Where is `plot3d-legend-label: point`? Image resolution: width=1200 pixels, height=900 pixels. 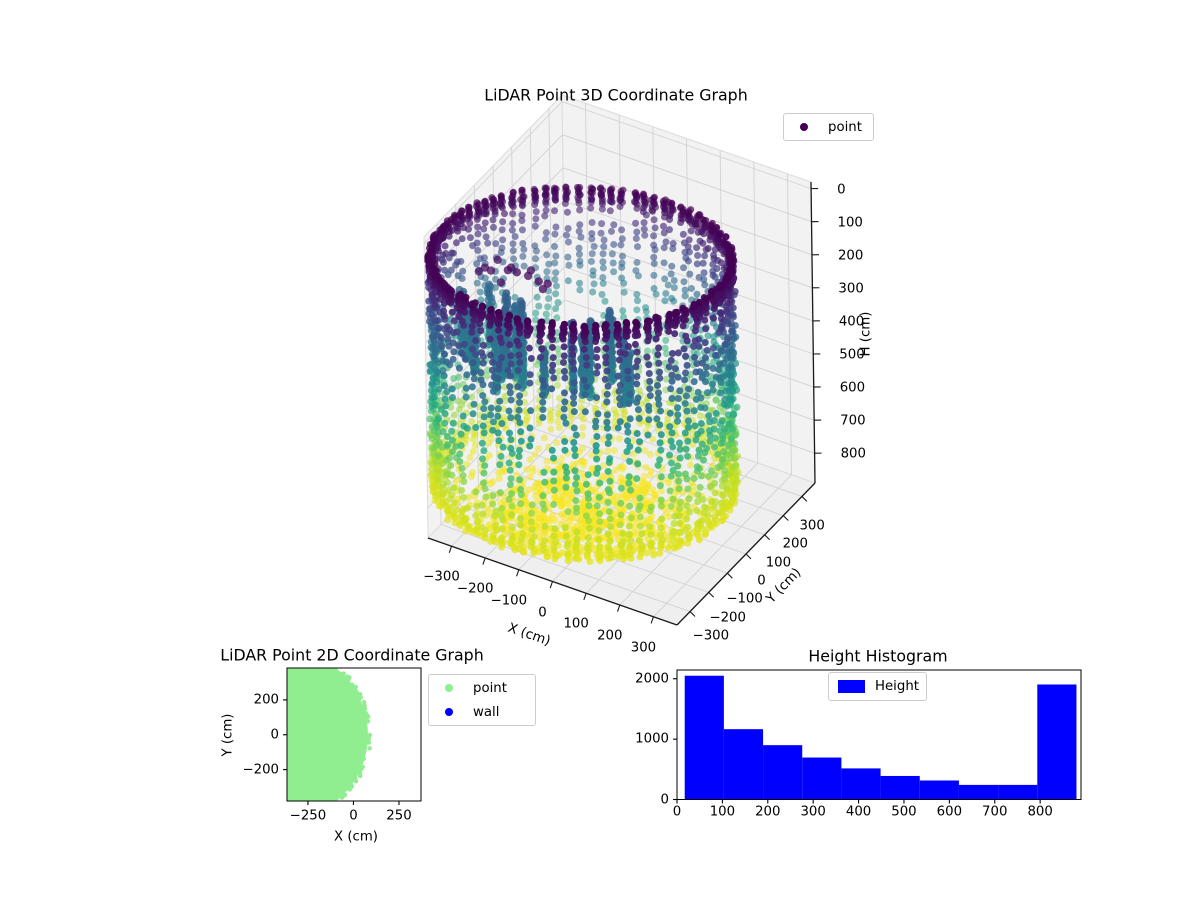
plot3d-legend-label: point is located at coordinates (845, 127).